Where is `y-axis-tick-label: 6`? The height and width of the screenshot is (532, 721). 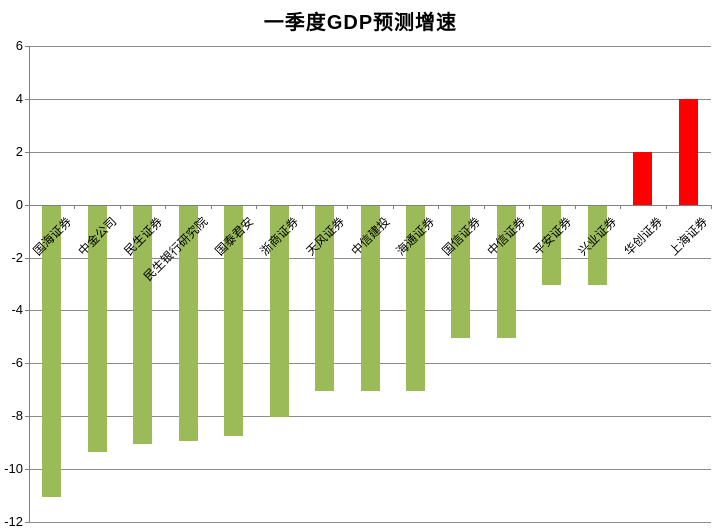
y-axis-tick-label: 6 is located at coordinates (19, 45).